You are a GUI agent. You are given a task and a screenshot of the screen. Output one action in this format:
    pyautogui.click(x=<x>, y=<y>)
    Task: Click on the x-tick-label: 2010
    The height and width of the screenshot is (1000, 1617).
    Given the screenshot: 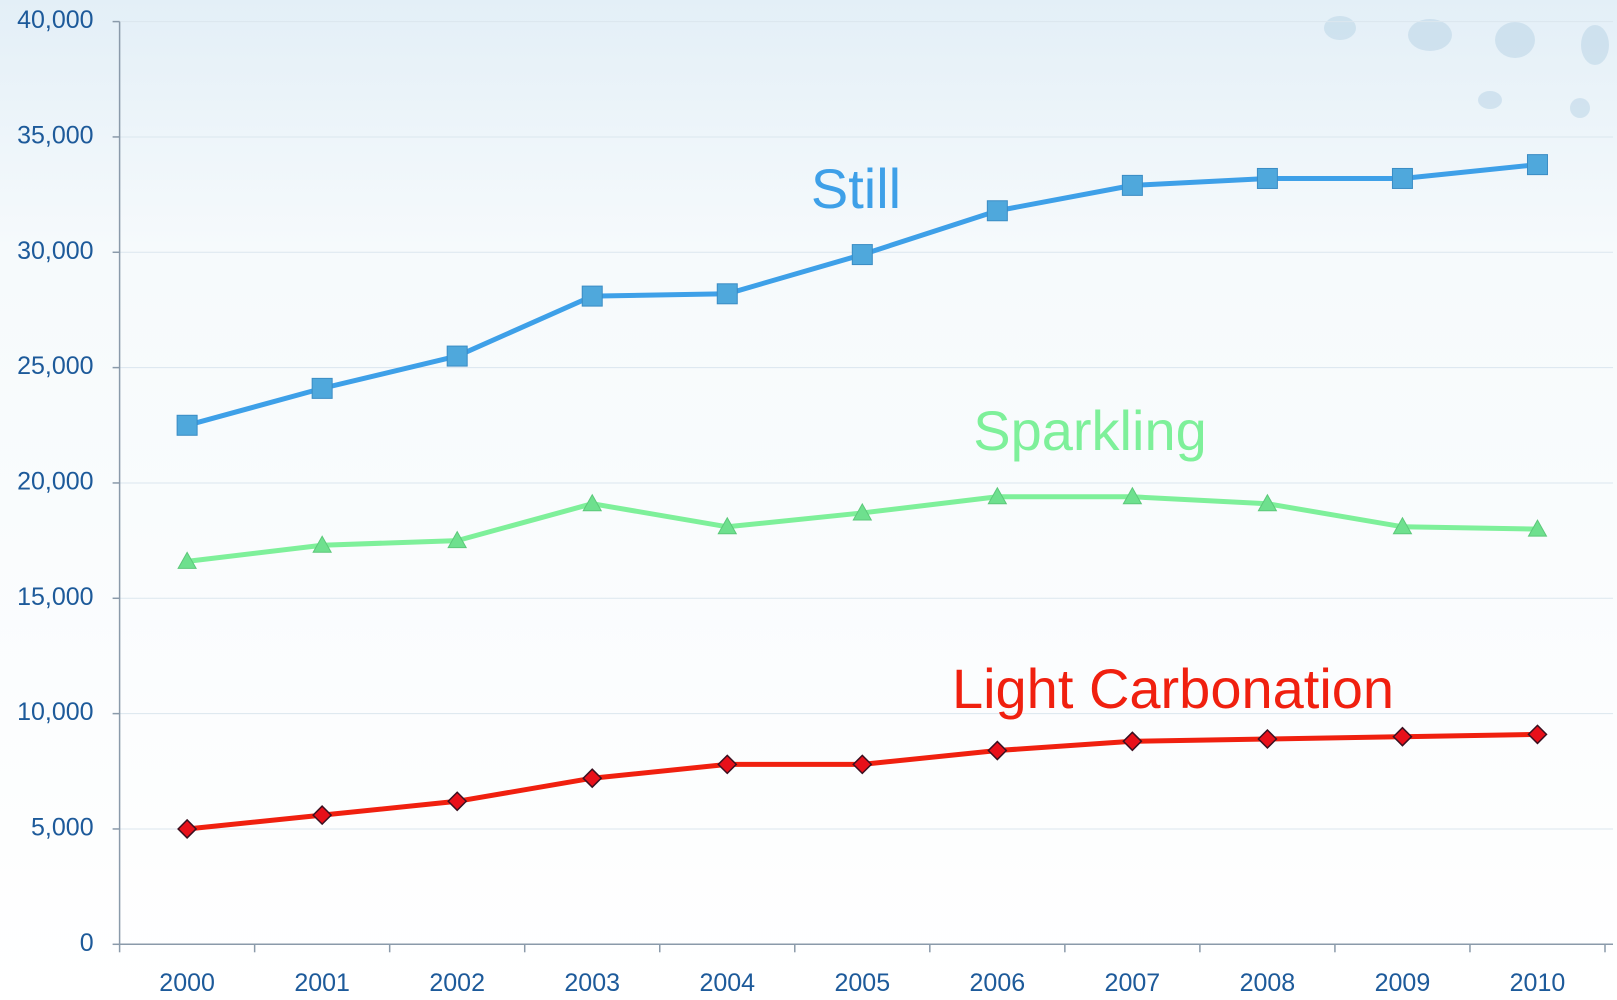 What is the action you would take?
    pyautogui.click(x=1538, y=983)
    